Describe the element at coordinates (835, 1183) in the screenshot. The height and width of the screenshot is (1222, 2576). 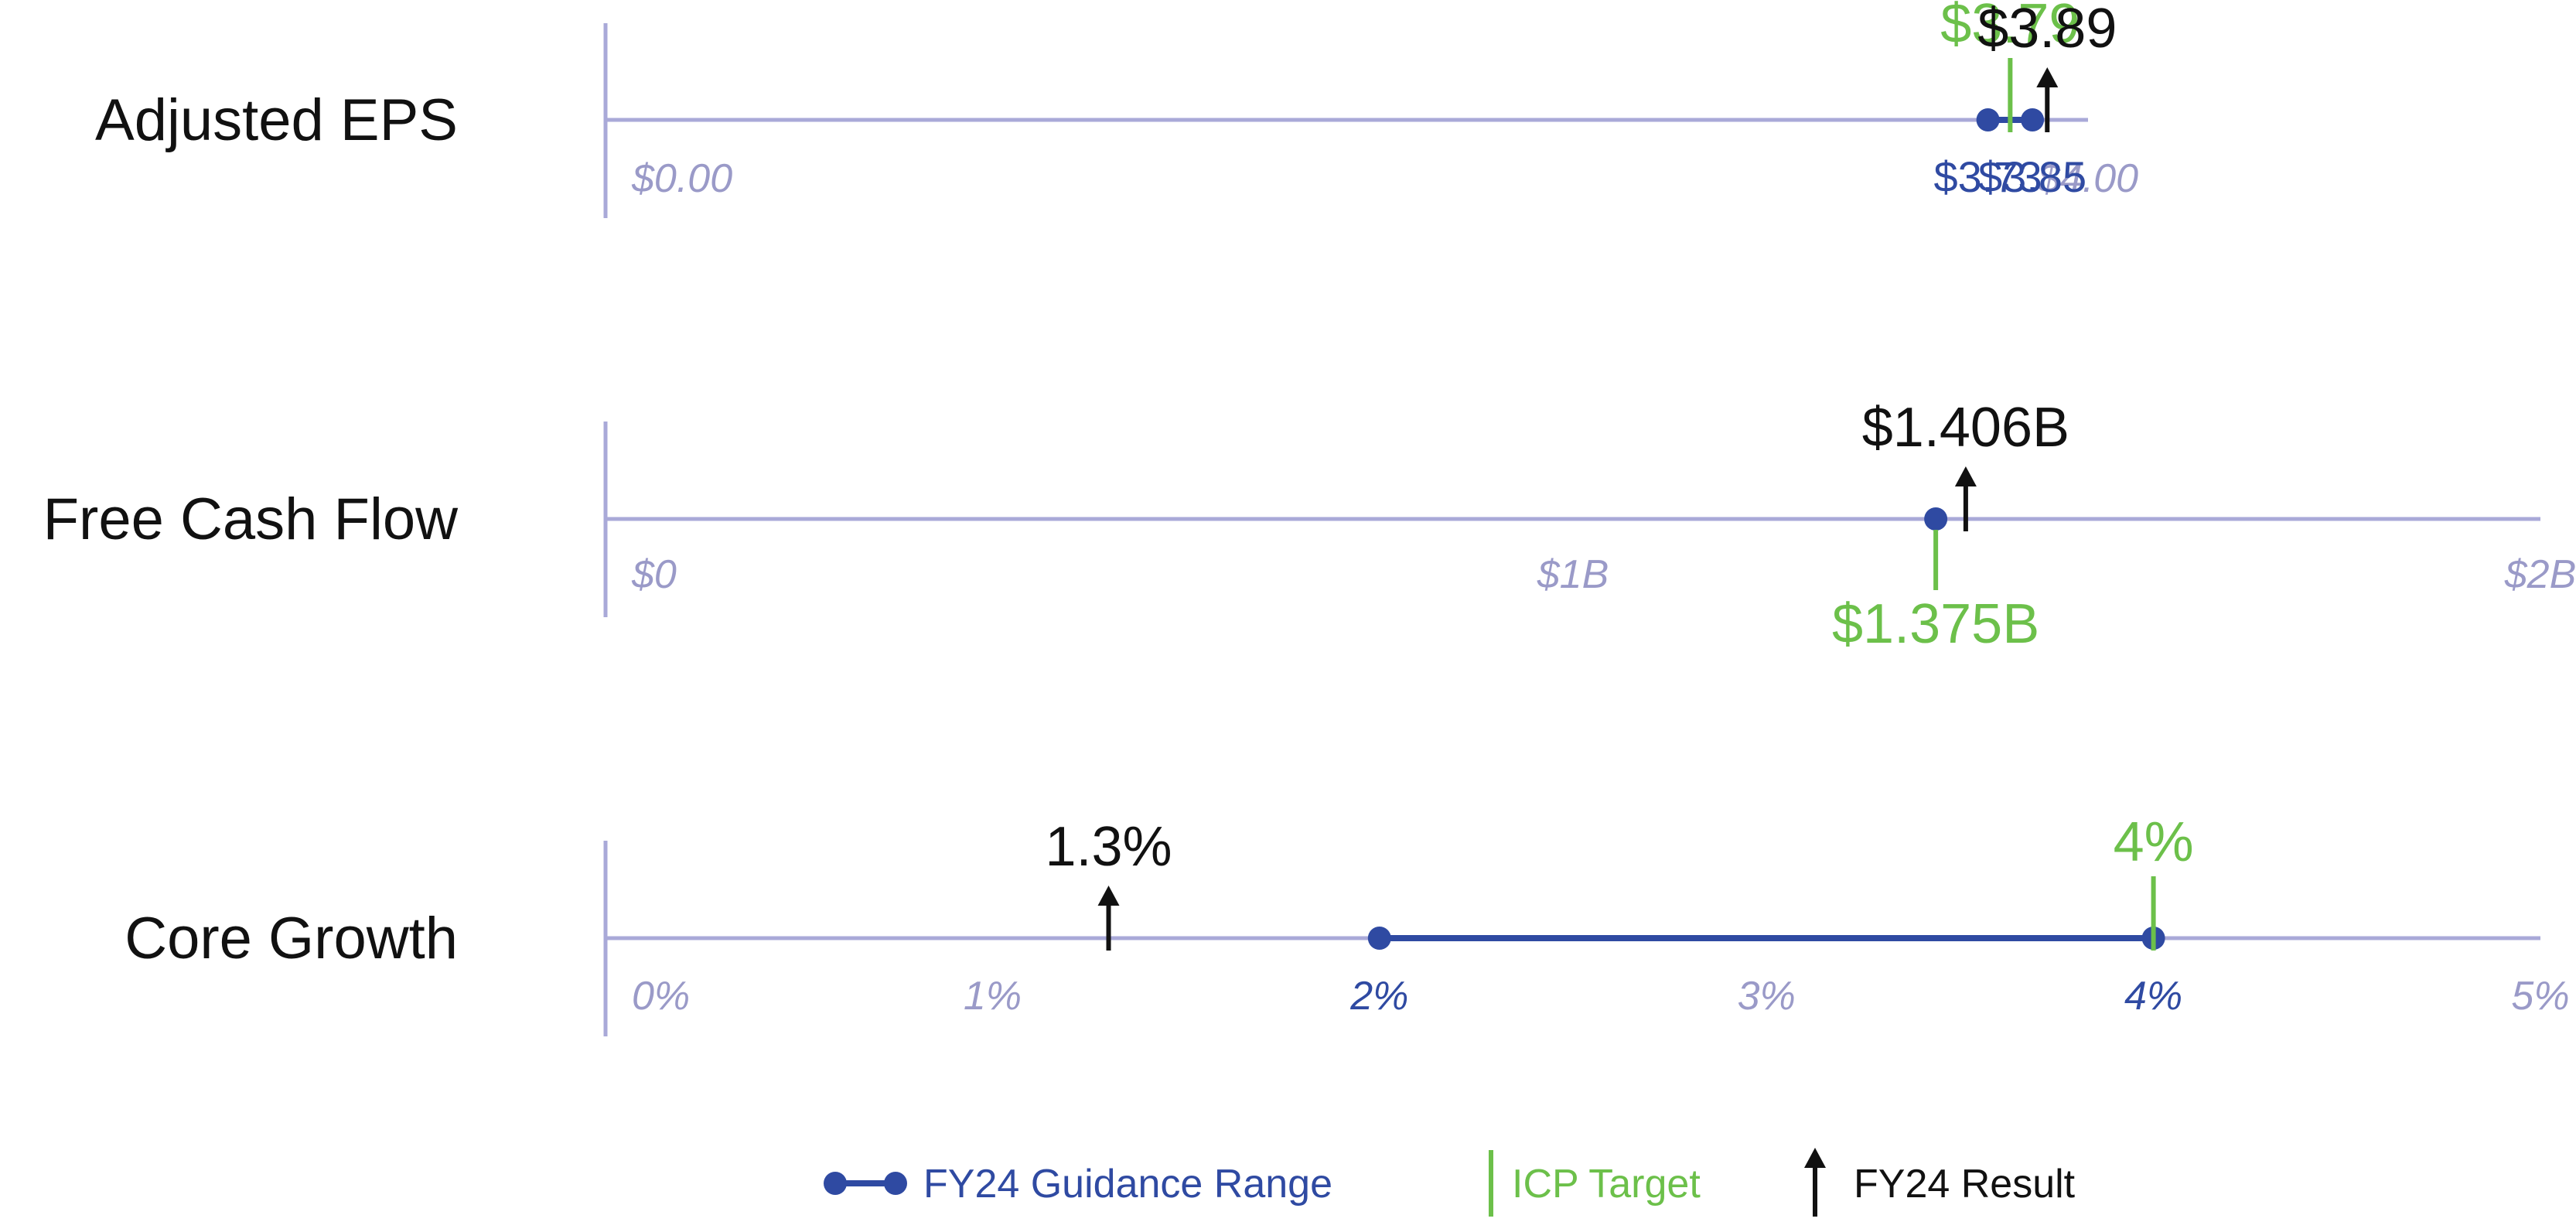
I see `legend-guidance-swatch-low` at that location.